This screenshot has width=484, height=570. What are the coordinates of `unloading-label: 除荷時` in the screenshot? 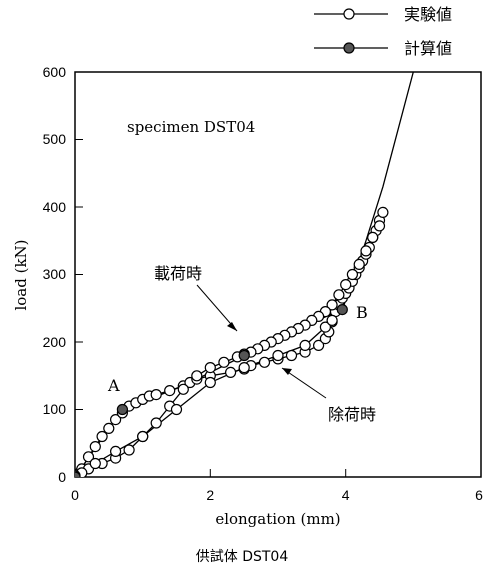 It's located at (352, 414).